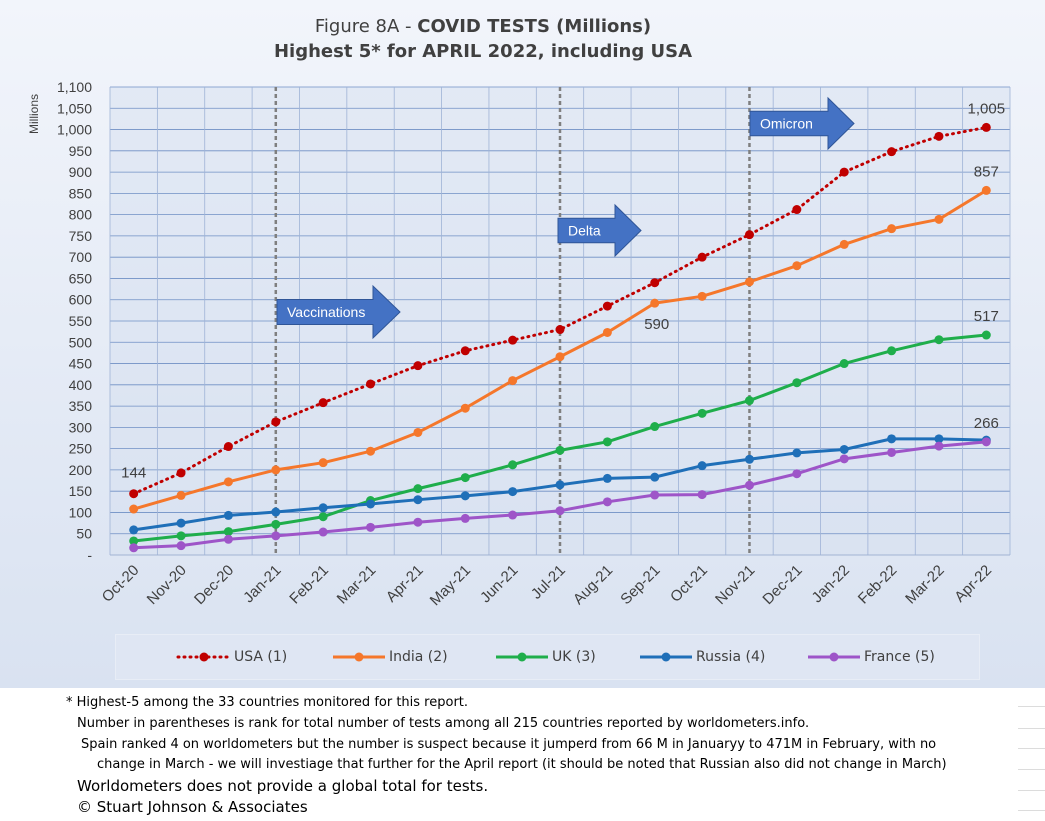  I want to click on y-tick-label: 850, so click(81, 193).